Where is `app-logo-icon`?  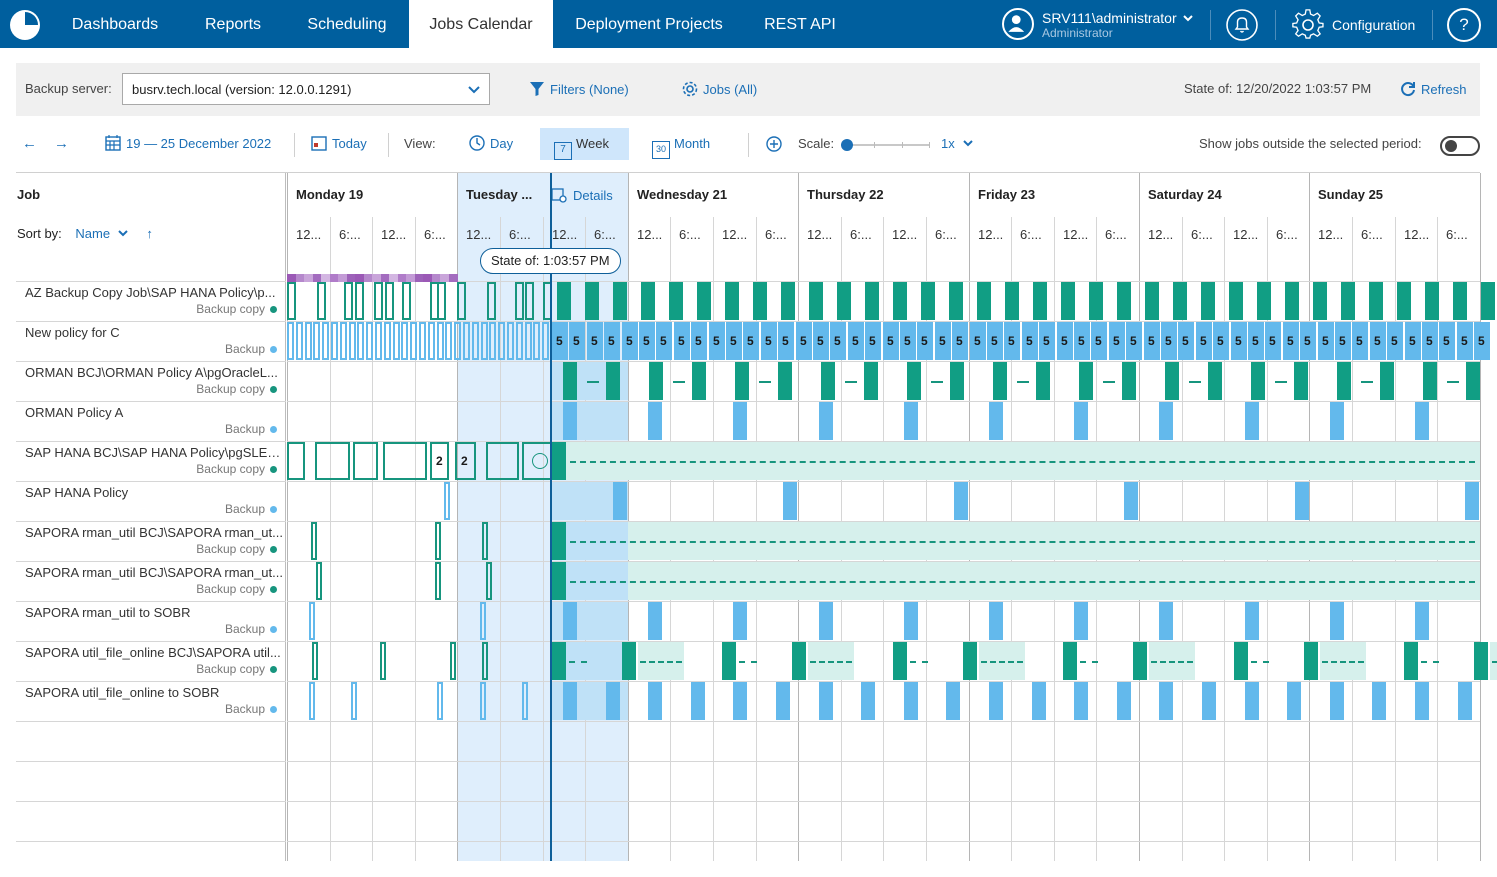 app-logo-icon is located at coordinates (25, 25).